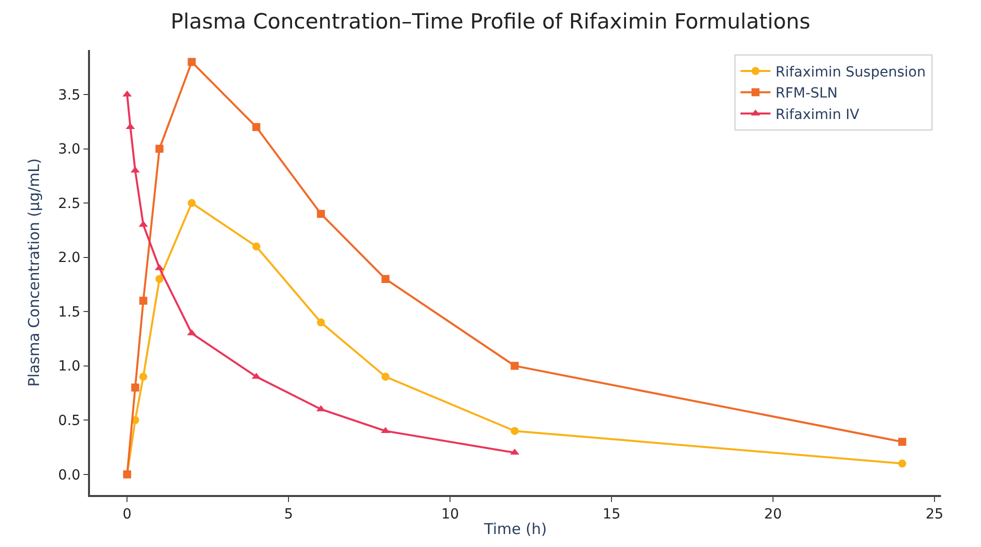 The image size is (981, 547). What do you see at coordinates (69, 95) in the screenshot?
I see `y-tick-label: 3.5` at bounding box center [69, 95].